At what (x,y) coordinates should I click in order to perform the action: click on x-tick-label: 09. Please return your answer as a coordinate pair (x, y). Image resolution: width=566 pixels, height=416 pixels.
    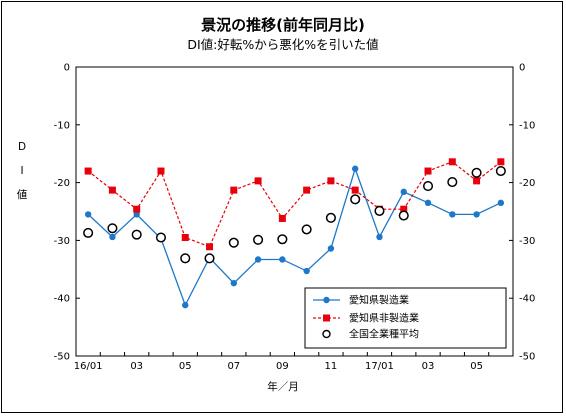
    Looking at the image, I should click on (282, 366).